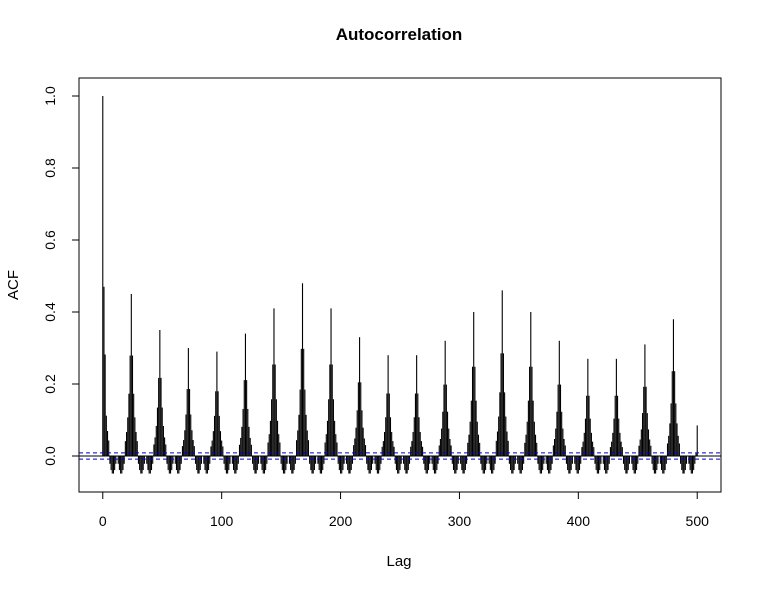 The width and height of the screenshot is (761, 590). I want to click on y-axis: 0.0 0.2 0.4 0.6 0.8 1.0, so click(61, 276).